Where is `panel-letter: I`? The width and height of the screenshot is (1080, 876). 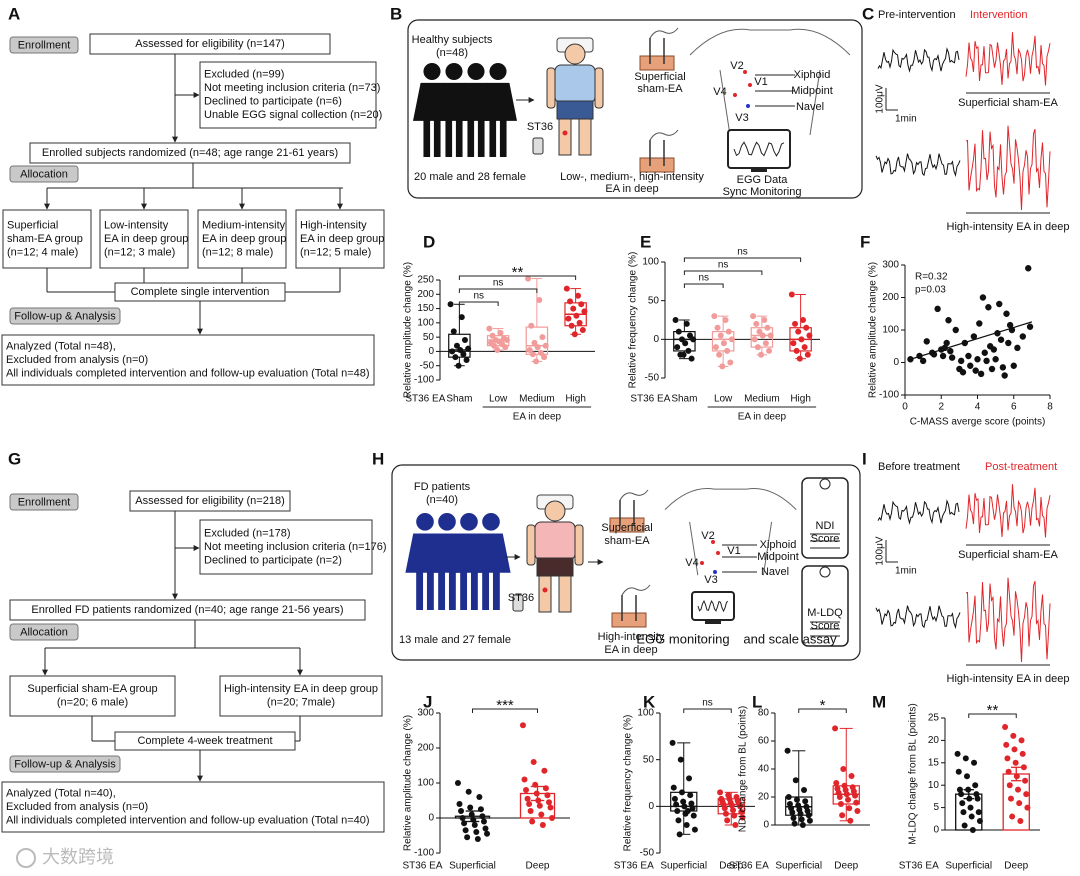
panel-letter: I is located at coordinates (864, 458).